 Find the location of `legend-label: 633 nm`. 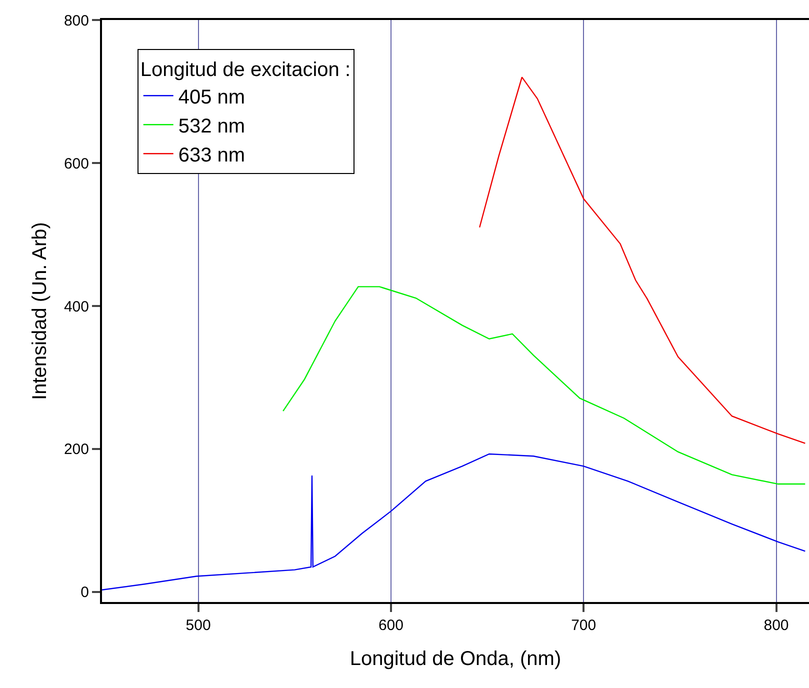

legend-label: 633 nm is located at coordinates (212, 155).